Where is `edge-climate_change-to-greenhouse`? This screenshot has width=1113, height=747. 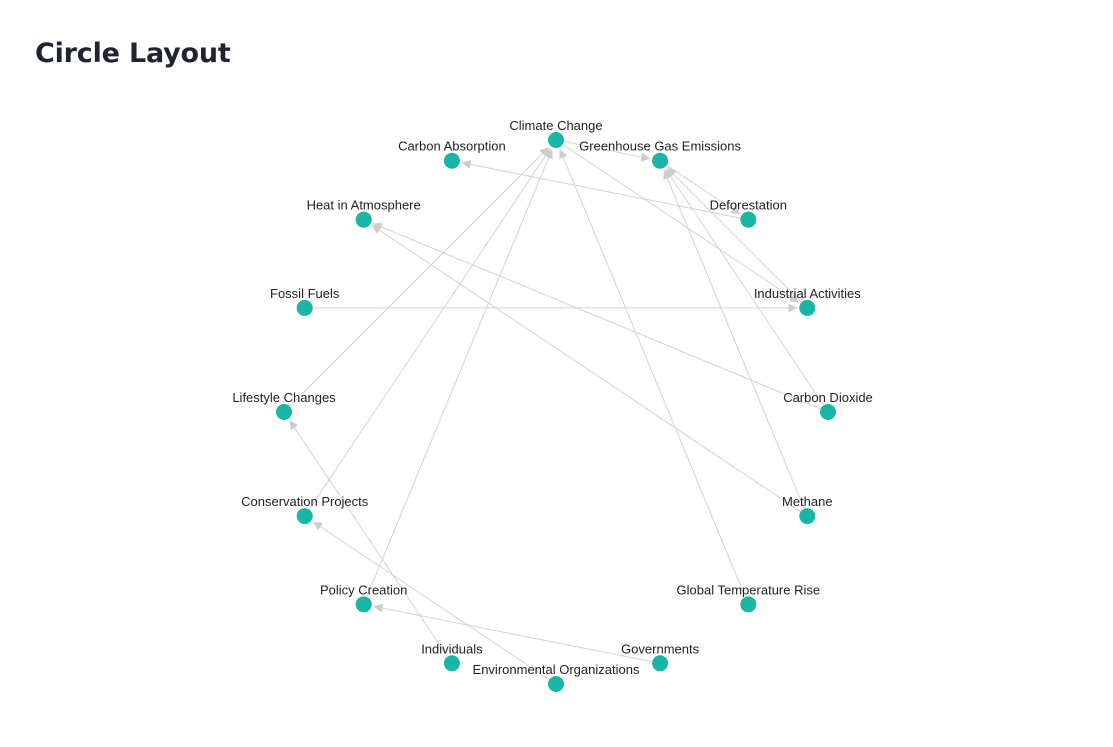 edge-climate_change-to-greenhouse is located at coordinates (607, 151).